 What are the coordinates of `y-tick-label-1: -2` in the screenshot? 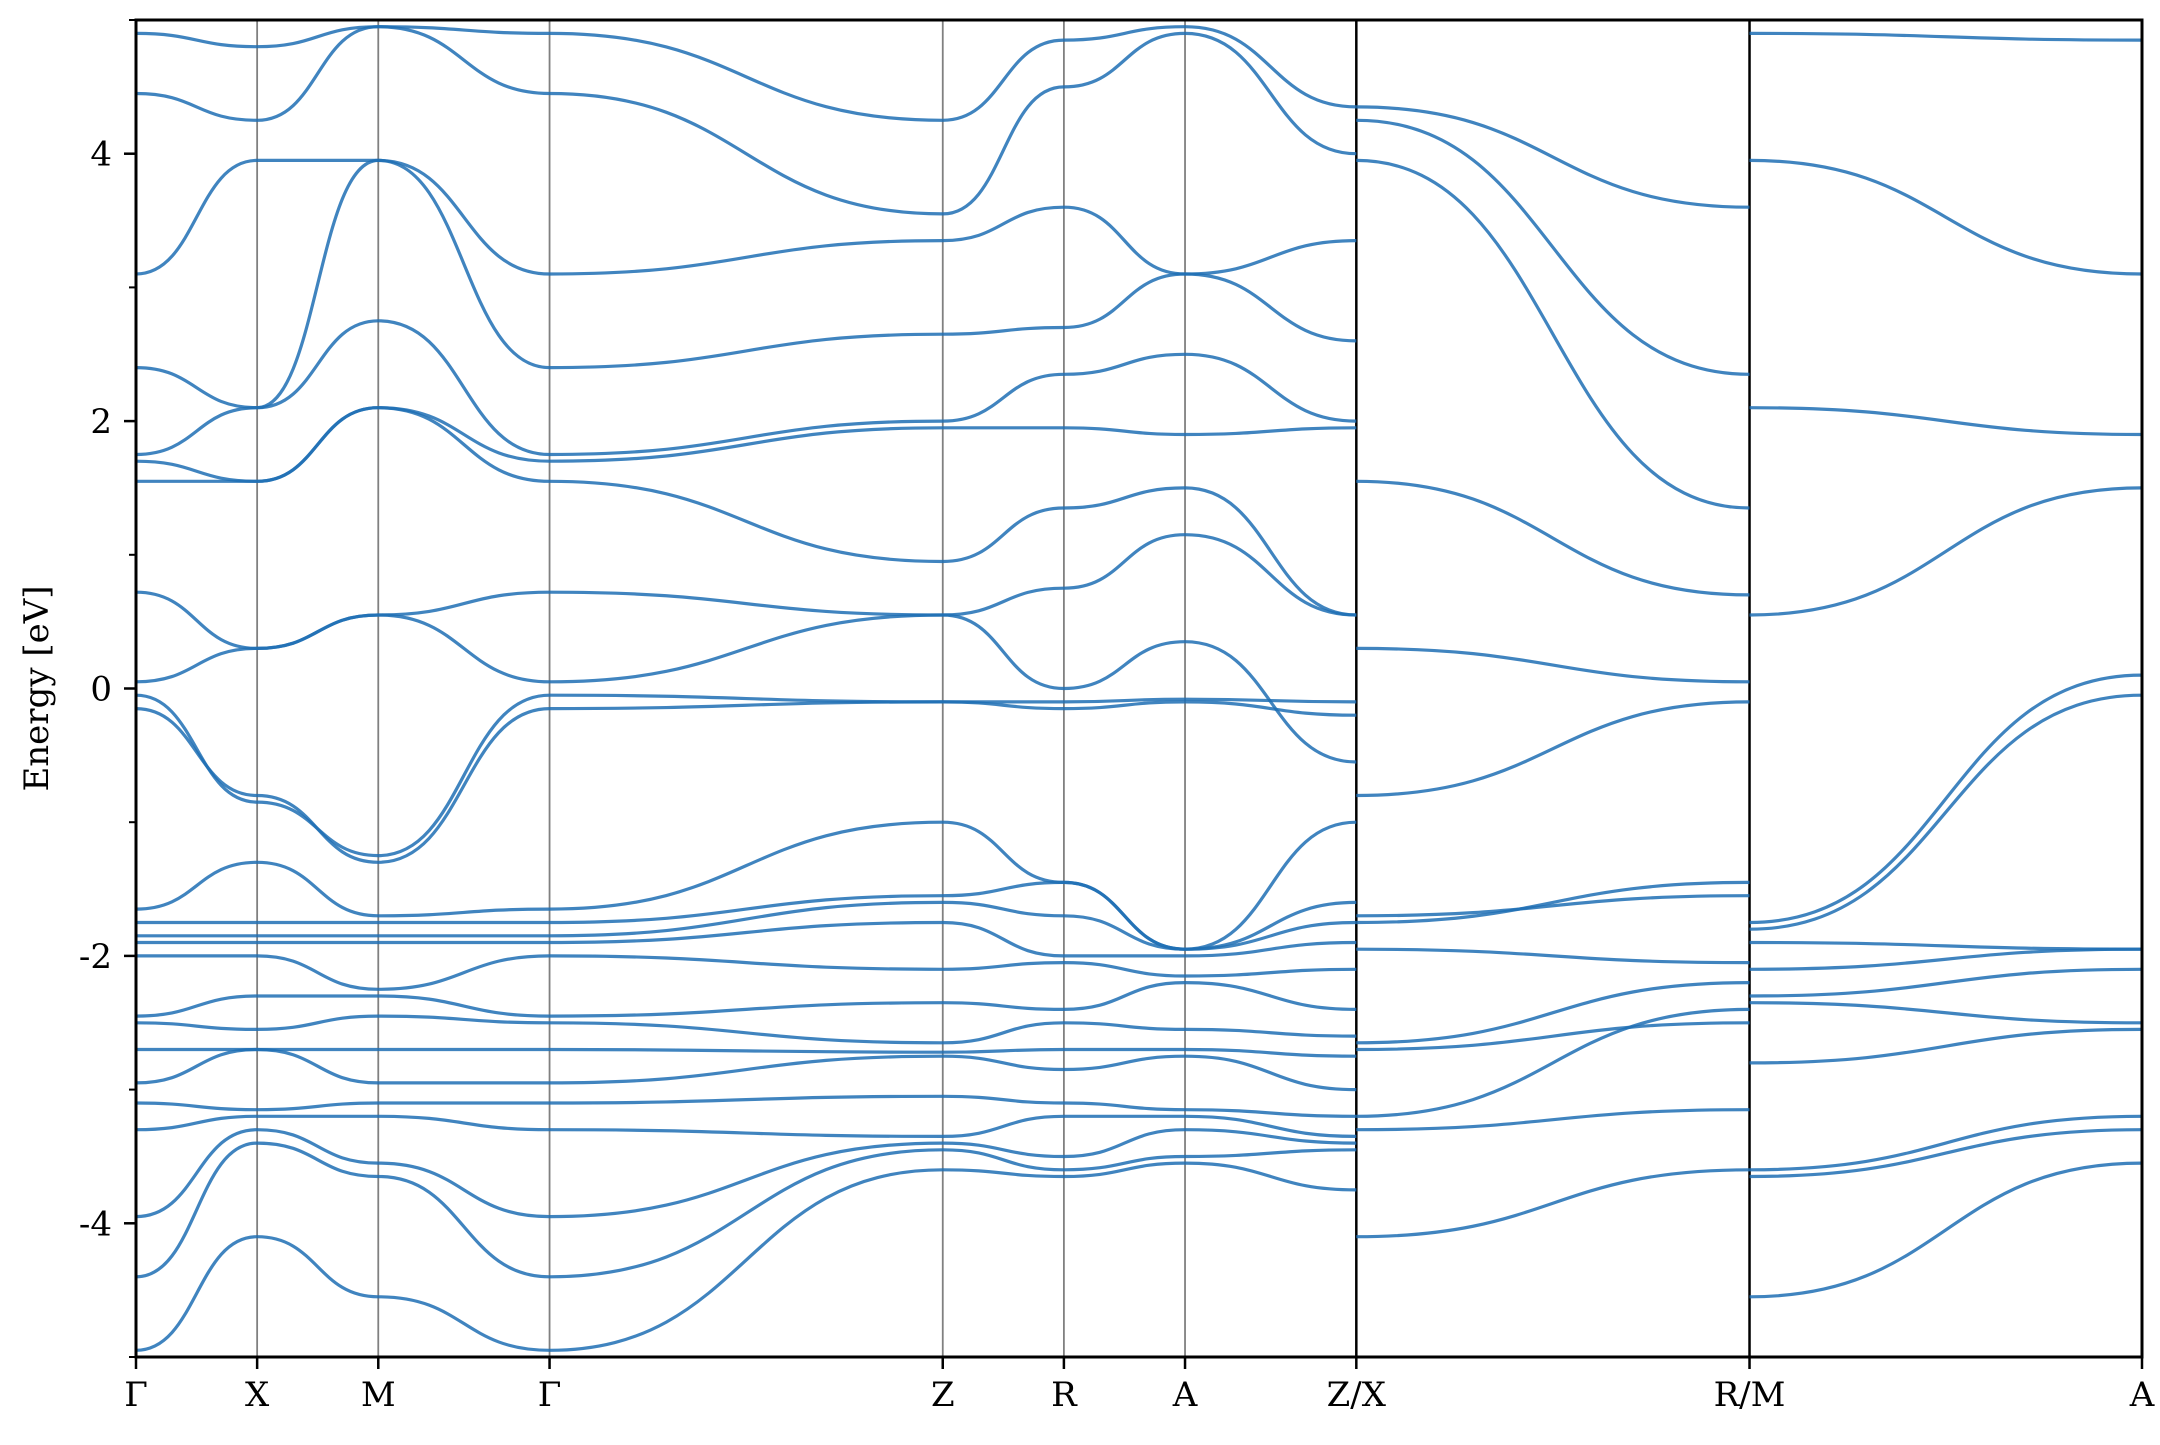 It's located at (95, 957).